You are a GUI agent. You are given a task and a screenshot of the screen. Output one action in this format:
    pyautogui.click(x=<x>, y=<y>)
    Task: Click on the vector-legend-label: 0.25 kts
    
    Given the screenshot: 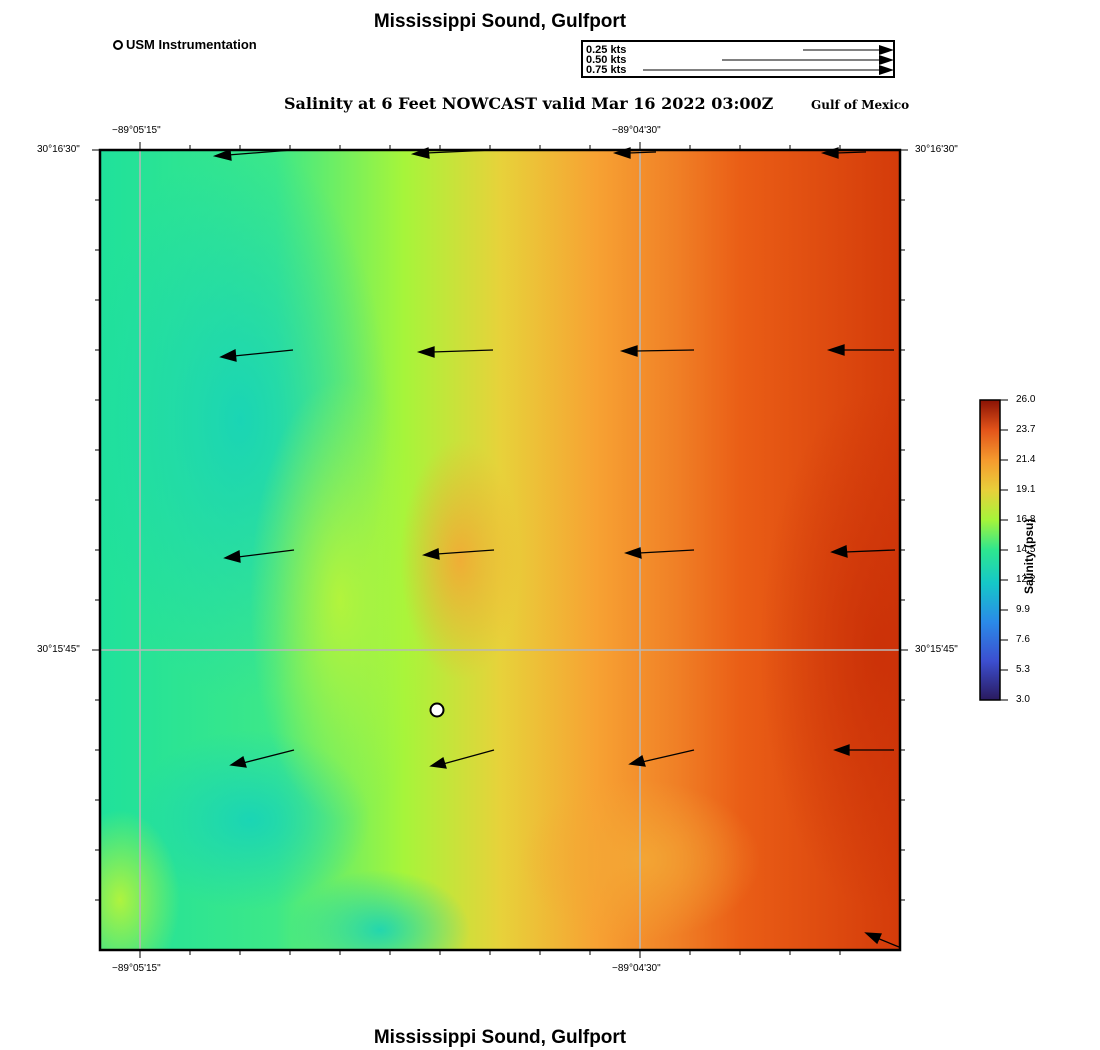 What is the action you would take?
    pyautogui.click(x=606, y=50)
    